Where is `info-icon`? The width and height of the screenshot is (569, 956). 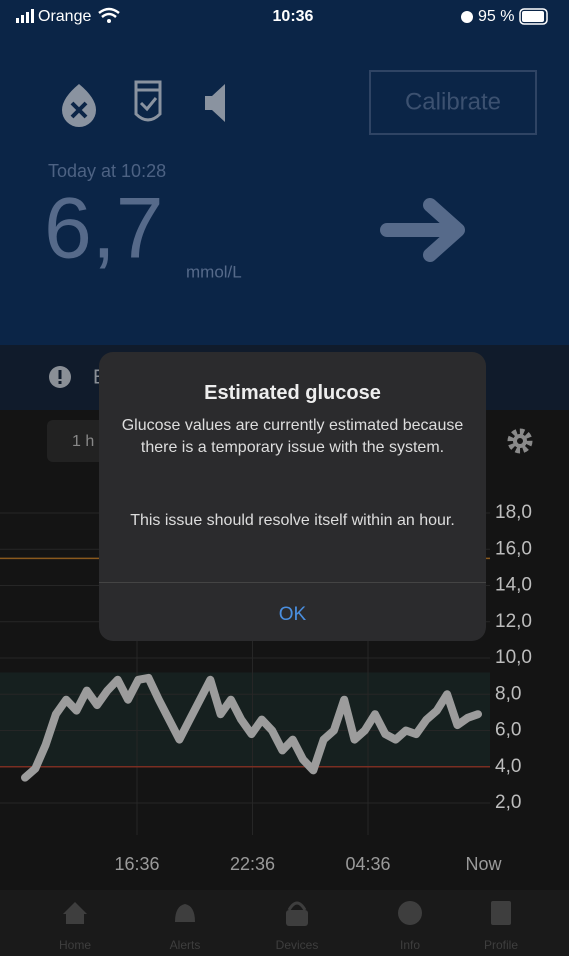 info-icon is located at coordinates (410, 913).